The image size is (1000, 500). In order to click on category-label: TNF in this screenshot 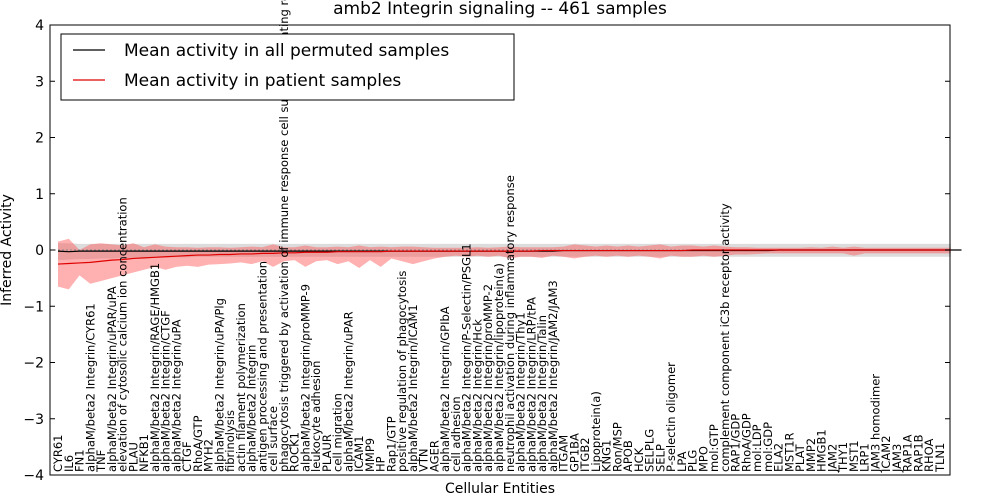, I will do `click(101, 461)`.